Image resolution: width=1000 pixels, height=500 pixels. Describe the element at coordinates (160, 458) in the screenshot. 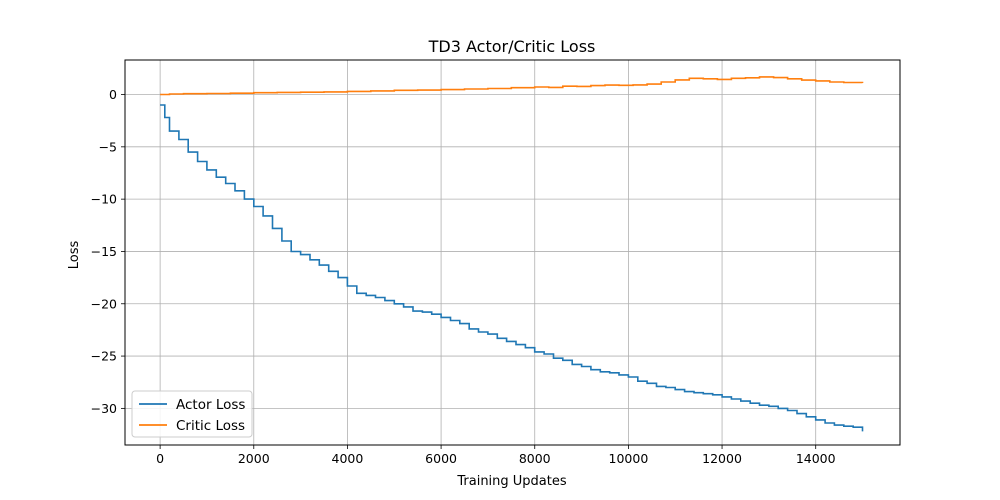

I see `x-tick-label: 0` at that location.